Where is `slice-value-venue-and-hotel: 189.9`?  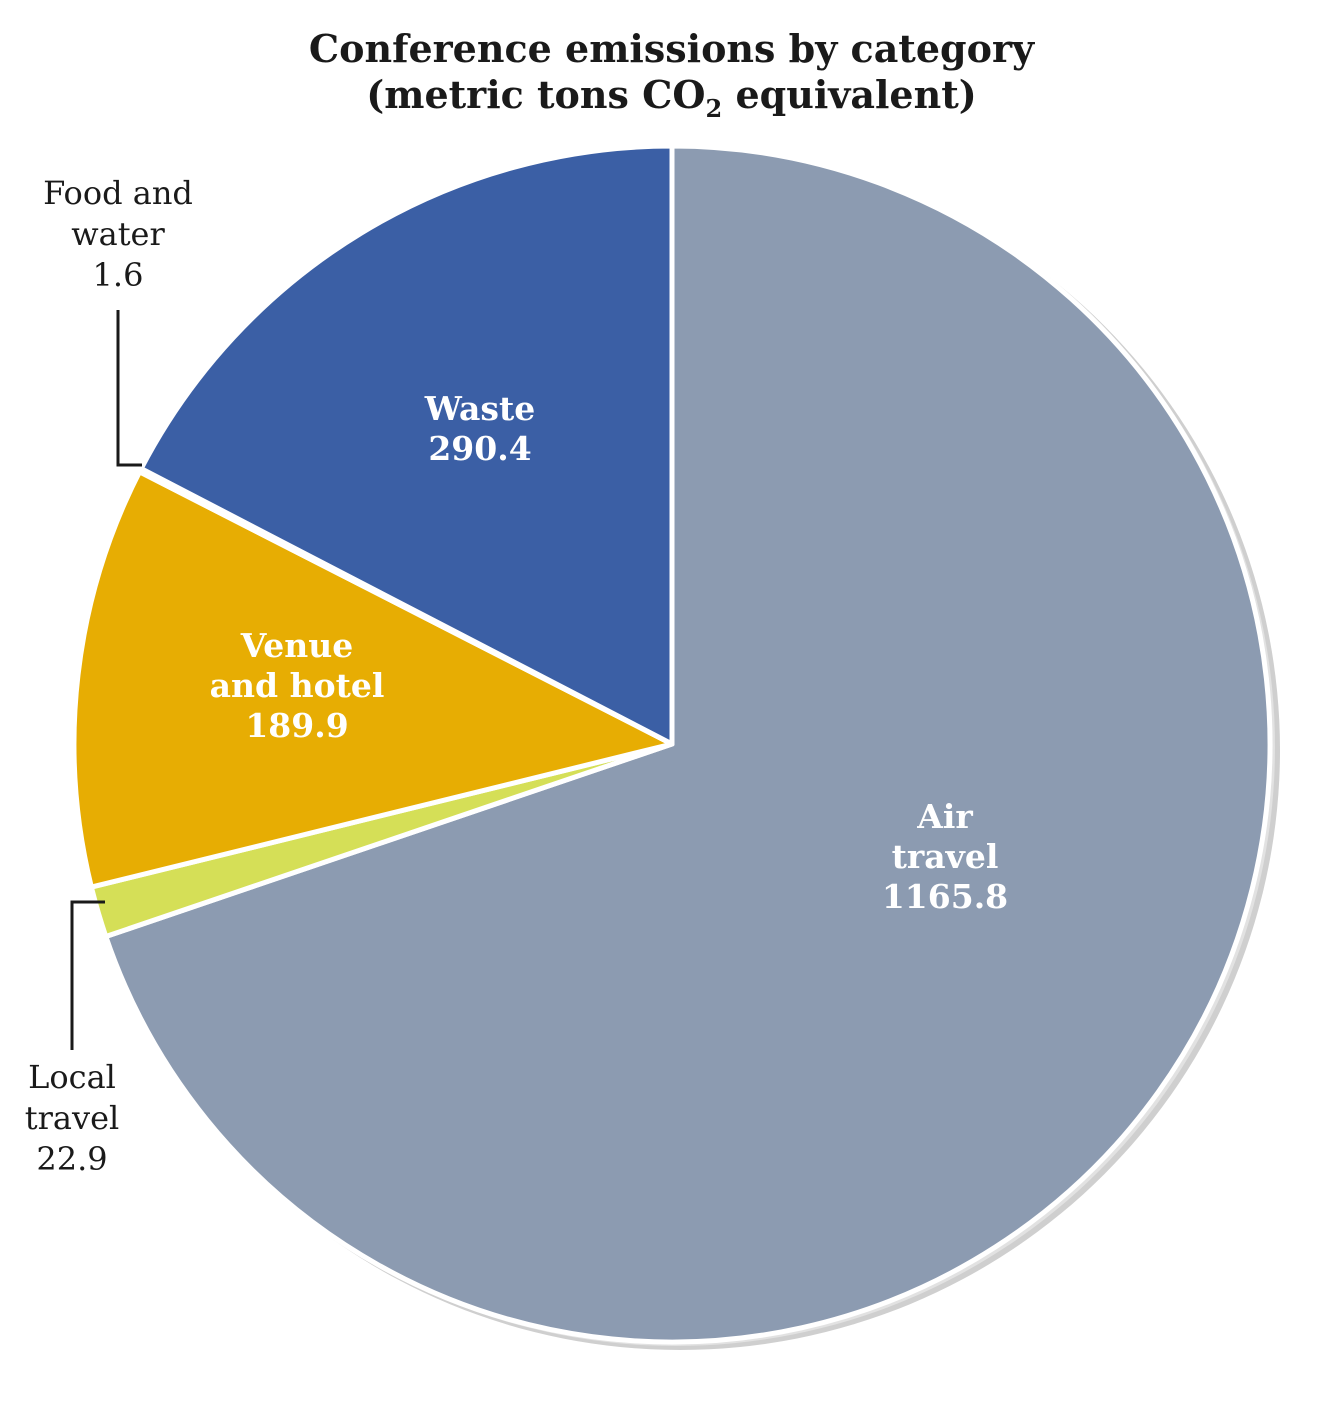 slice-value-venue-and-hotel: 189.9 is located at coordinates (296, 725).